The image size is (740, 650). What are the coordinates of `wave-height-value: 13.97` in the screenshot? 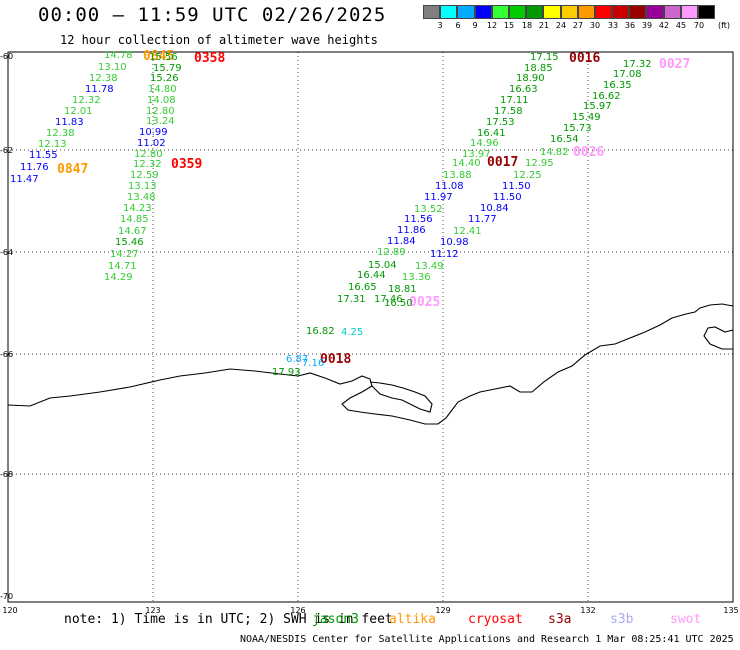 It's located at (476, 154).